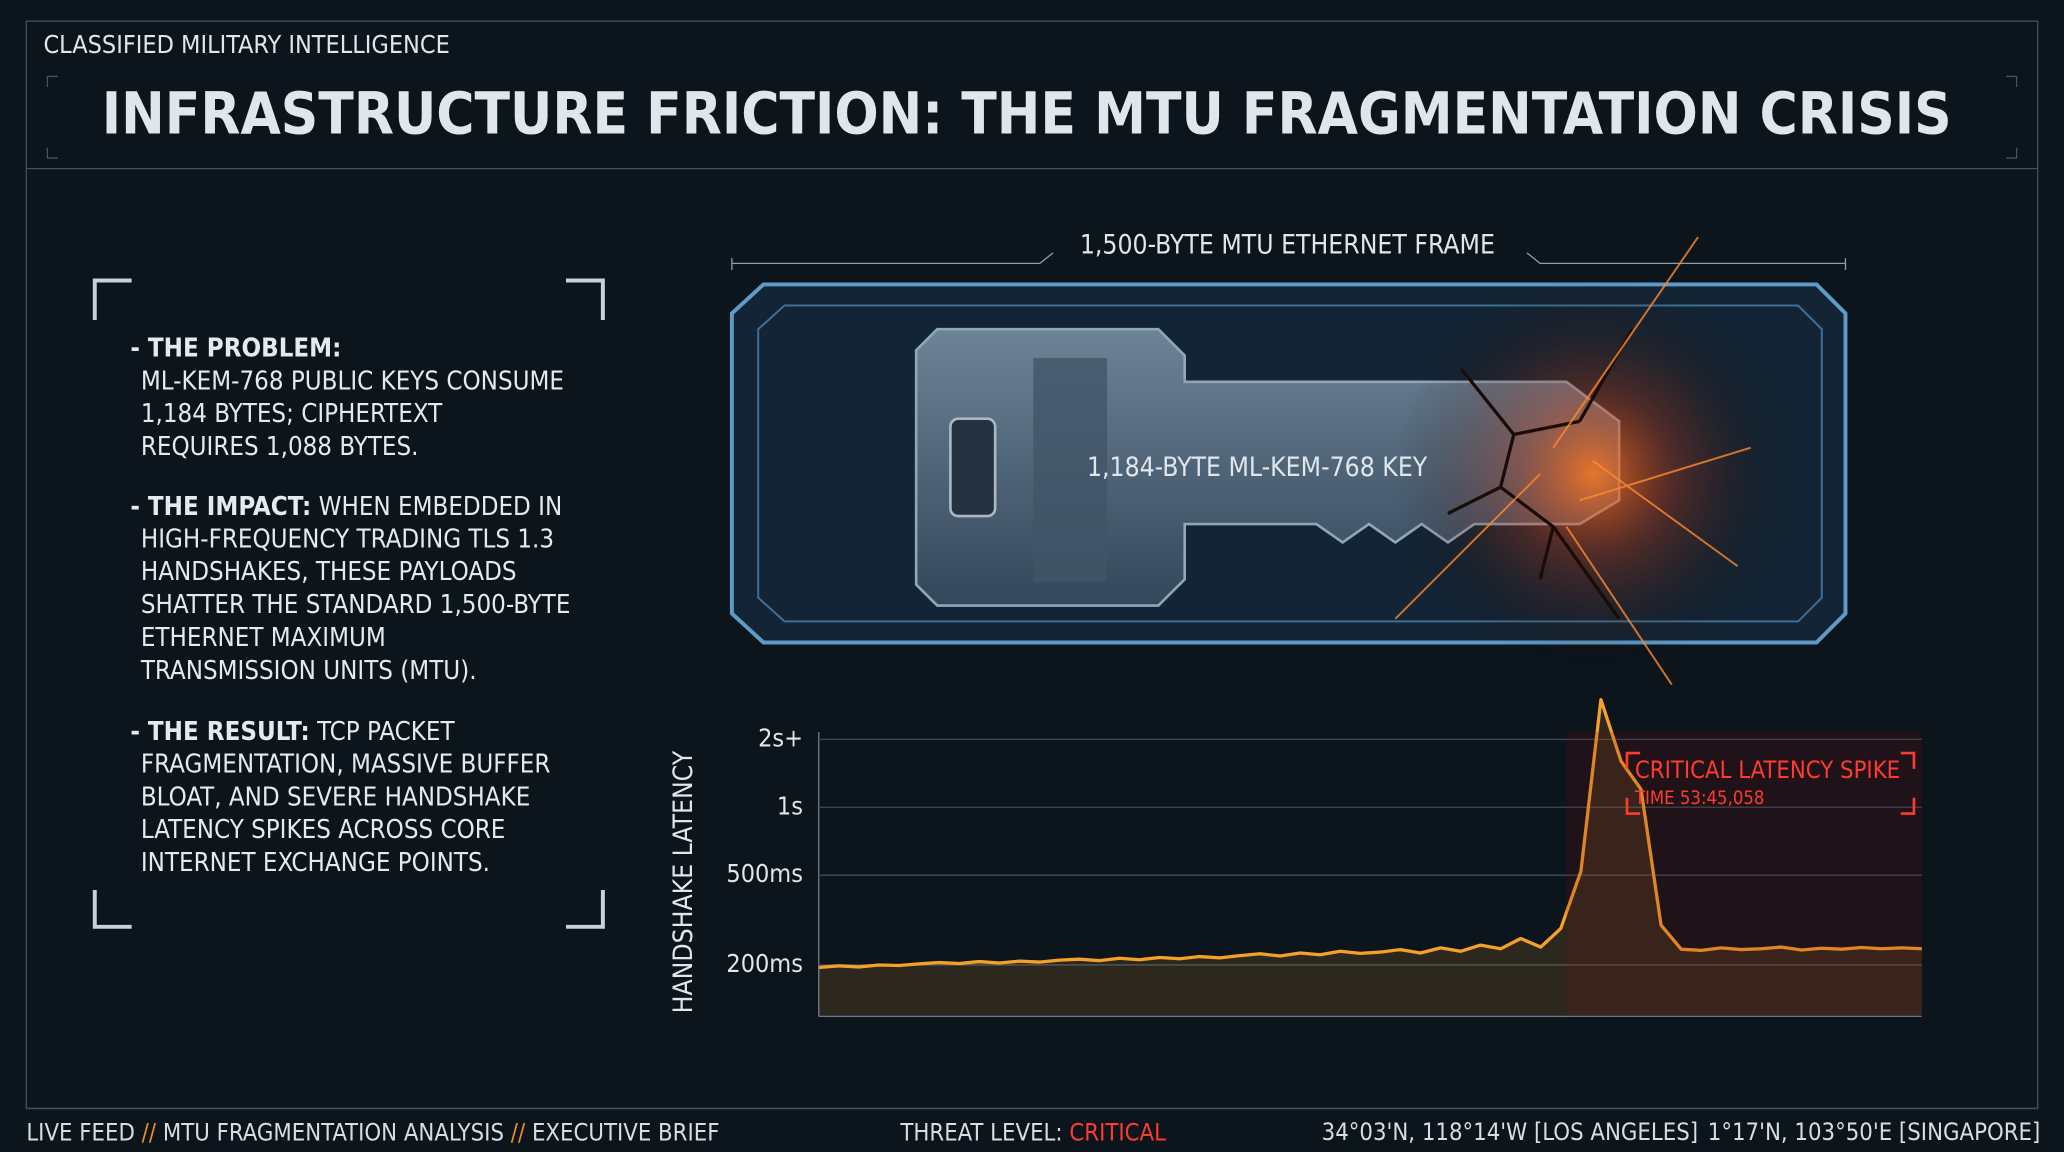 This screenshot has width=2064, height=1152. I want to click on item-text: HANDSHAKES, THESE PAYLOADS, so click(329, 572).